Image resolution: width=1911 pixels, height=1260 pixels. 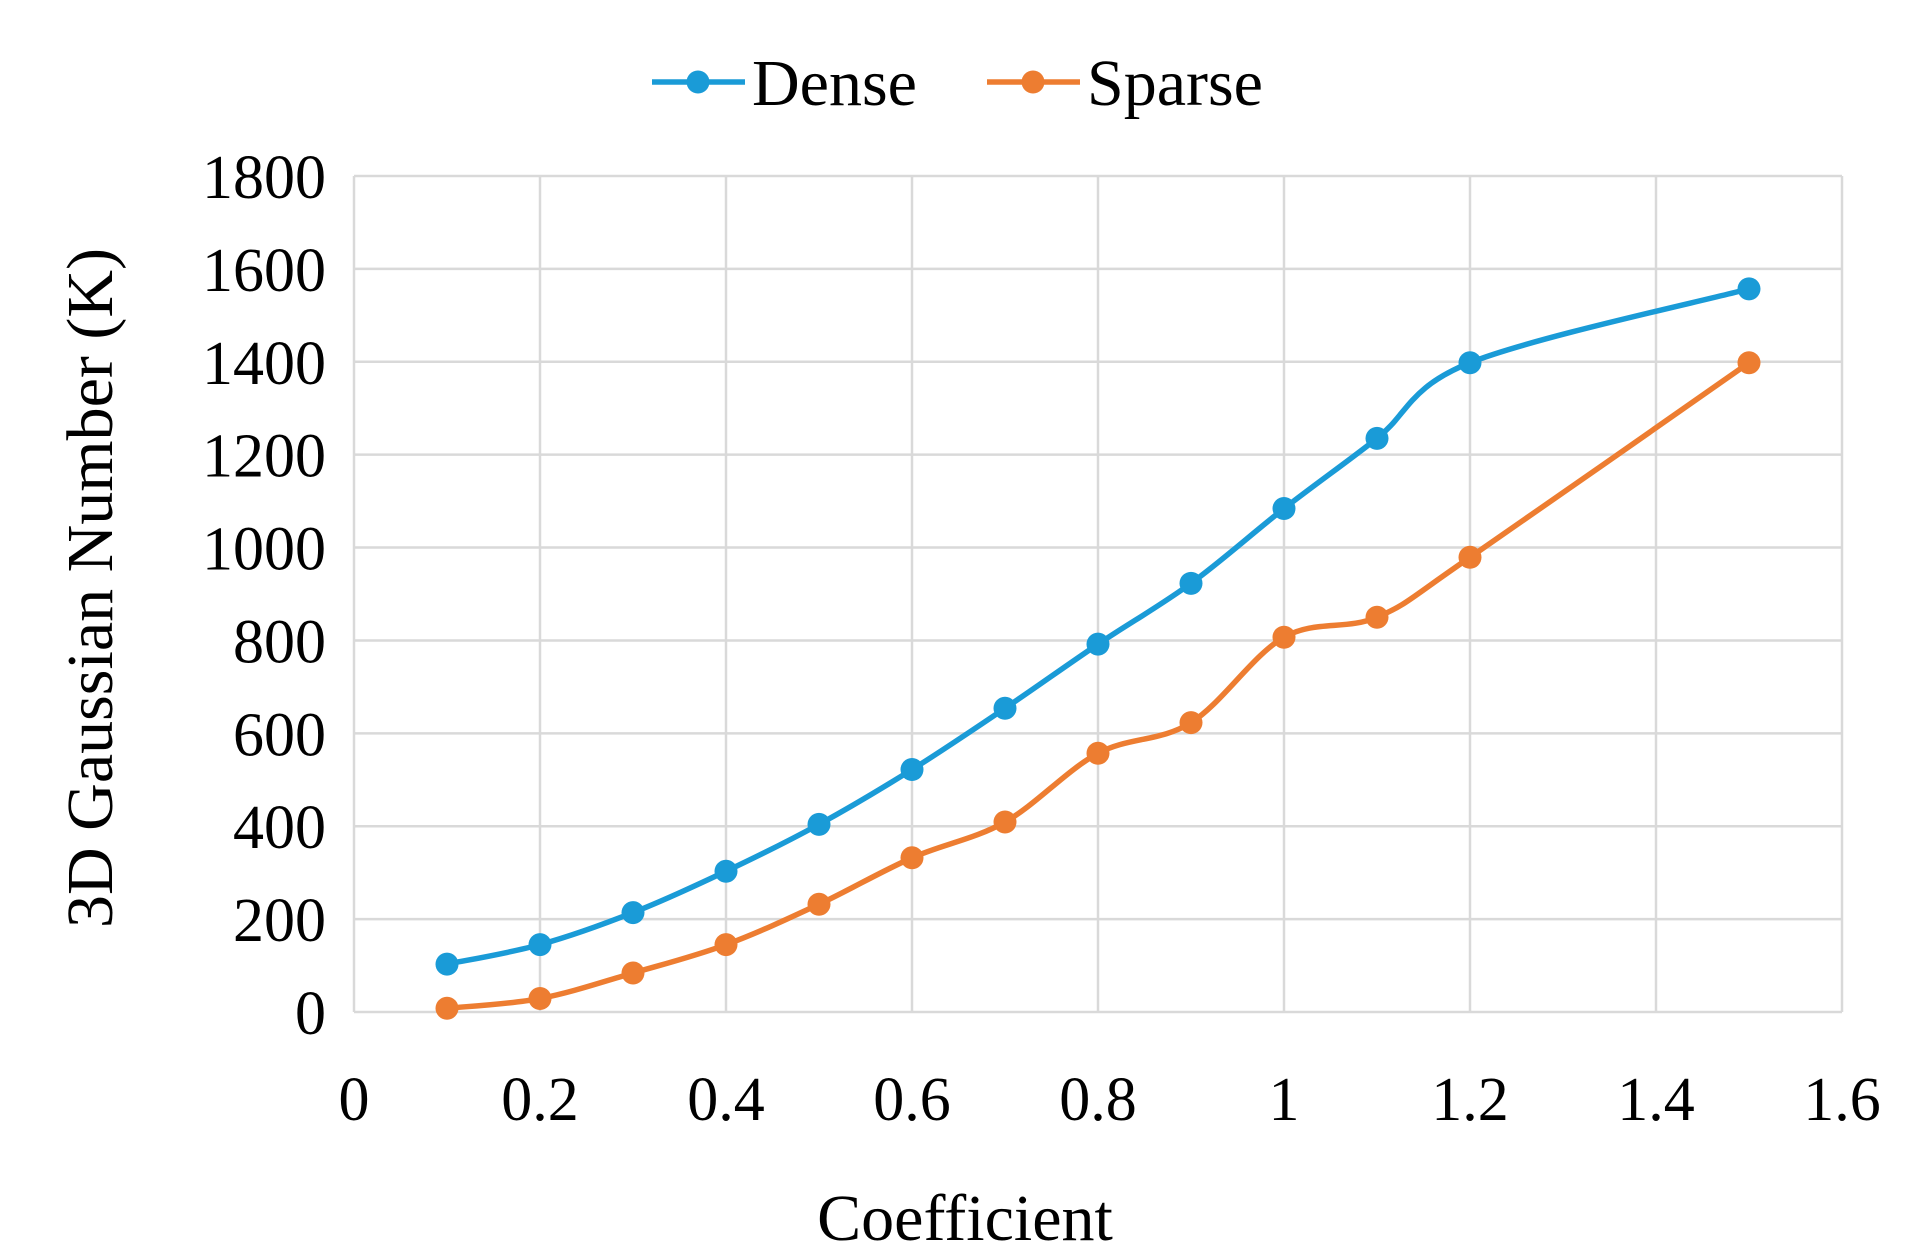 I want to click on legend-label-sparse: Sparse, so click(x=1175, y=83).